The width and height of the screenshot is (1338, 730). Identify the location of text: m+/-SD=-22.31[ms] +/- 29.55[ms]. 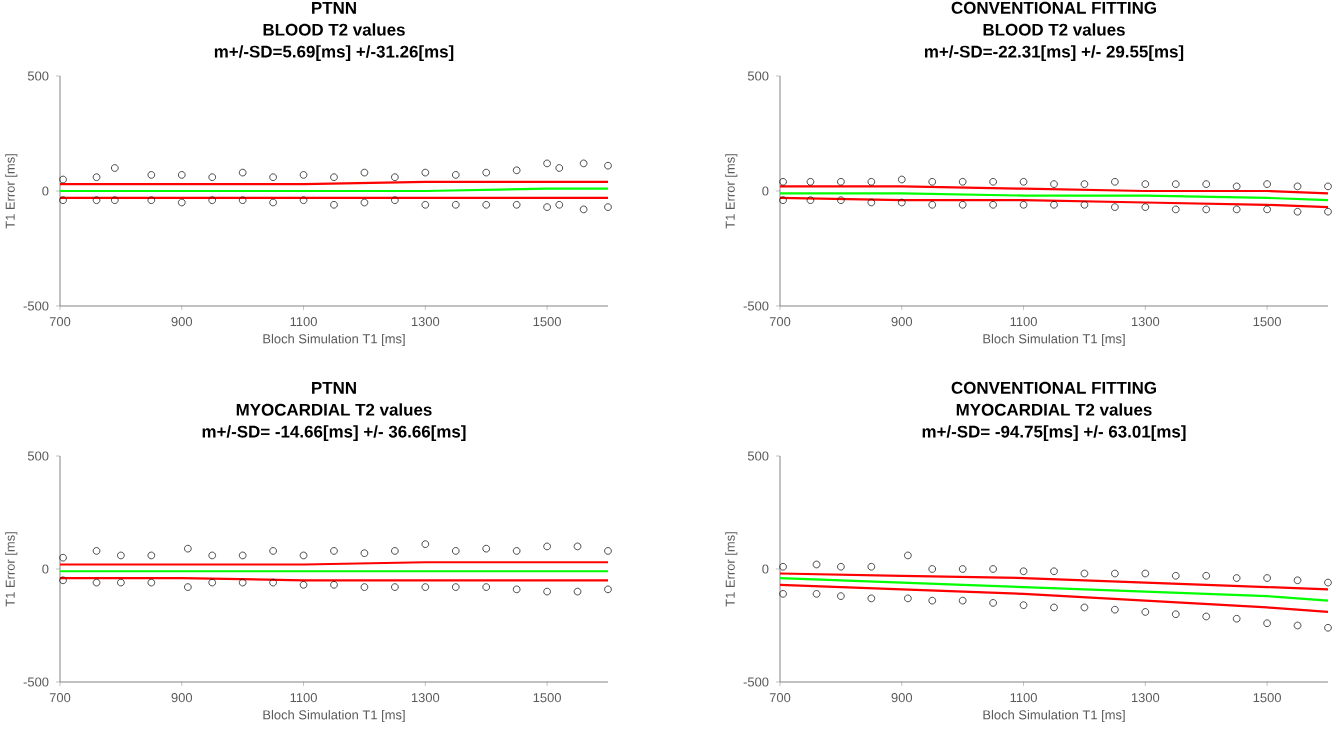
(1054, 53).